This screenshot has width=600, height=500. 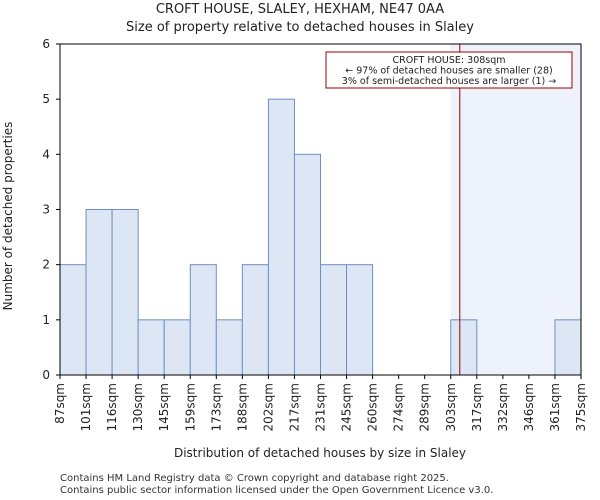 I want to click on x-tick-label: 274sqm, so click(x=399, y=407).